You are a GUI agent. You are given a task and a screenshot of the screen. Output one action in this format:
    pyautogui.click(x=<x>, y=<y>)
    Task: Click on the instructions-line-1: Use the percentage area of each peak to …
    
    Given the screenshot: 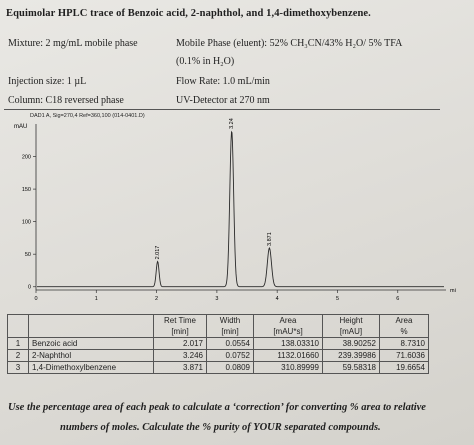 What is the action you would take?
    pyautogui.click(x=217, y=407)
    